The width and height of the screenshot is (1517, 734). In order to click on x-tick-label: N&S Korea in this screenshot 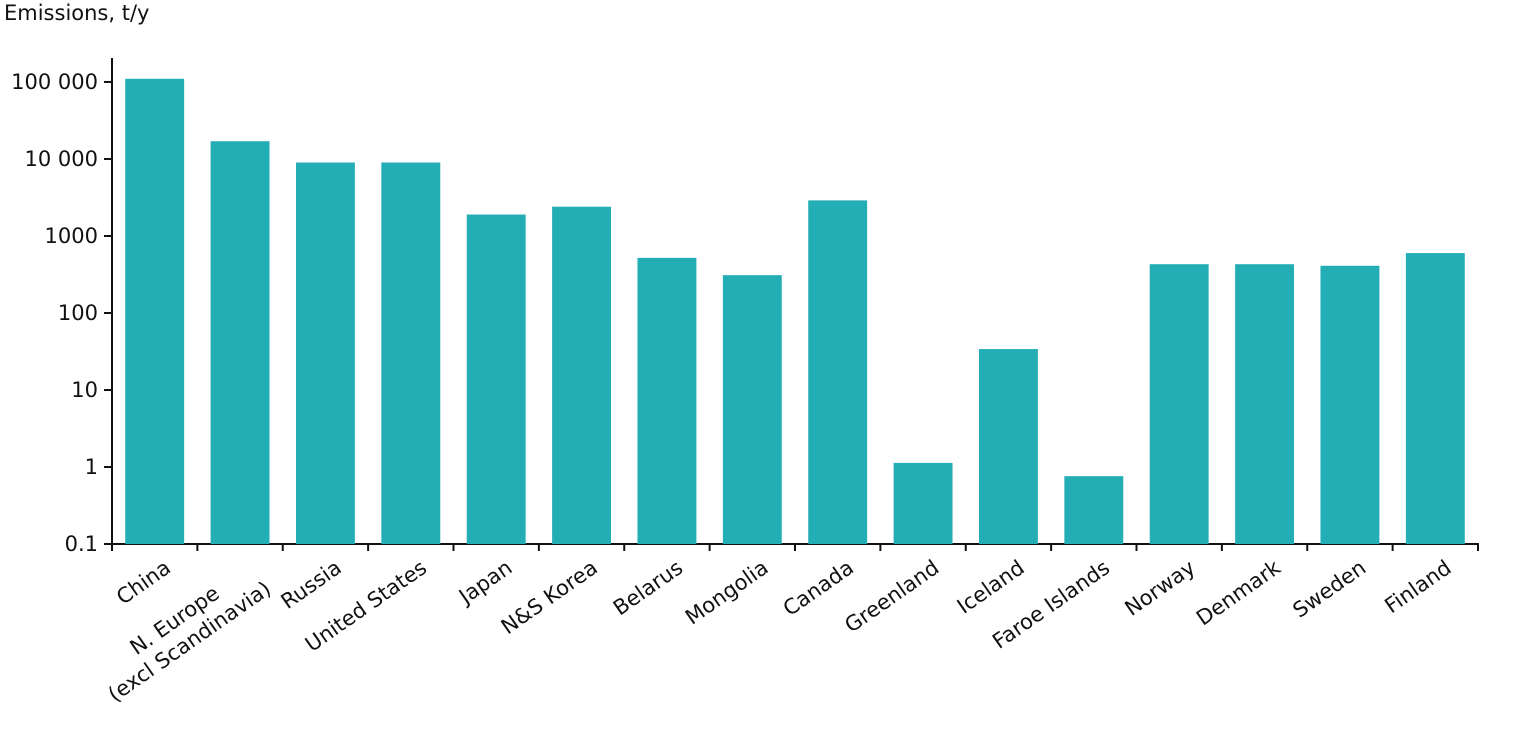, I will do `click(549, 597)`.